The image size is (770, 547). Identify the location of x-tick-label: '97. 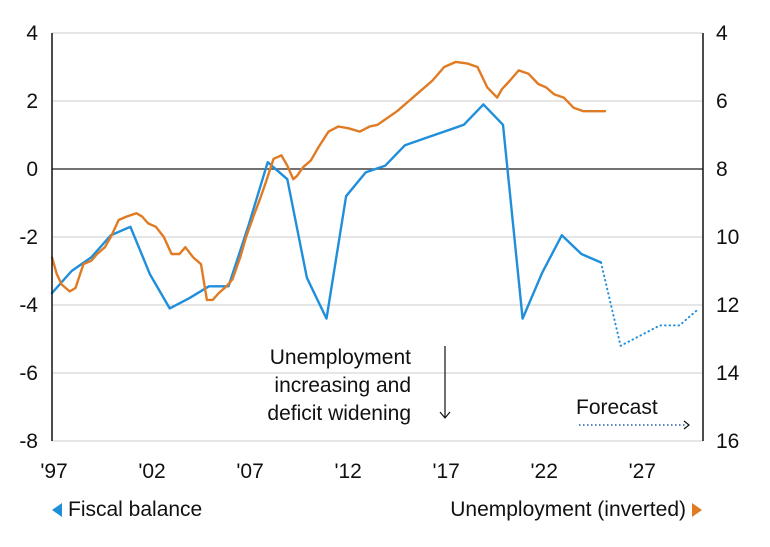
(53, 471).